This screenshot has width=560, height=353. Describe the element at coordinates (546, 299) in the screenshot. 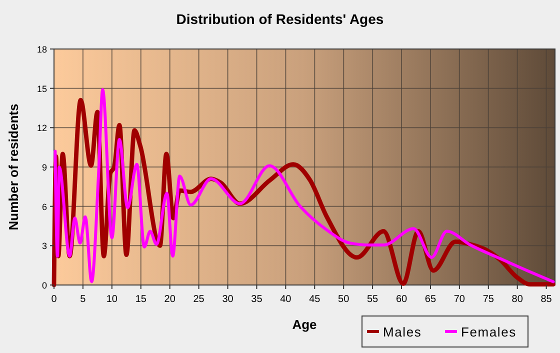

I see `x-tick-label: 85` at that location.